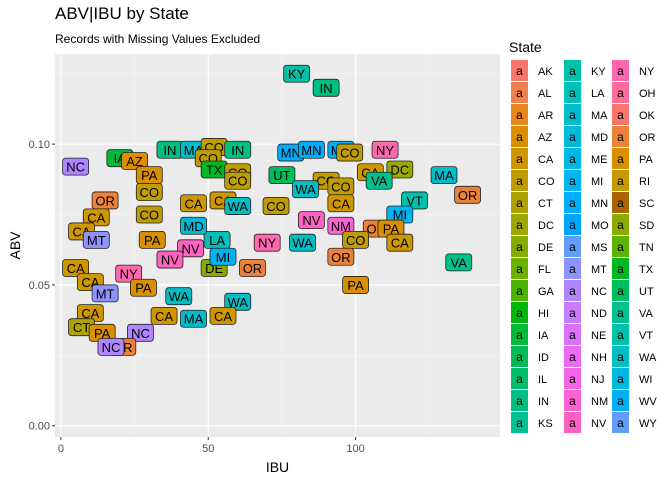 Image resolution: width=672 pixels, height=480 pixels. I want to click on legend-label: NE, so click(598, 336).